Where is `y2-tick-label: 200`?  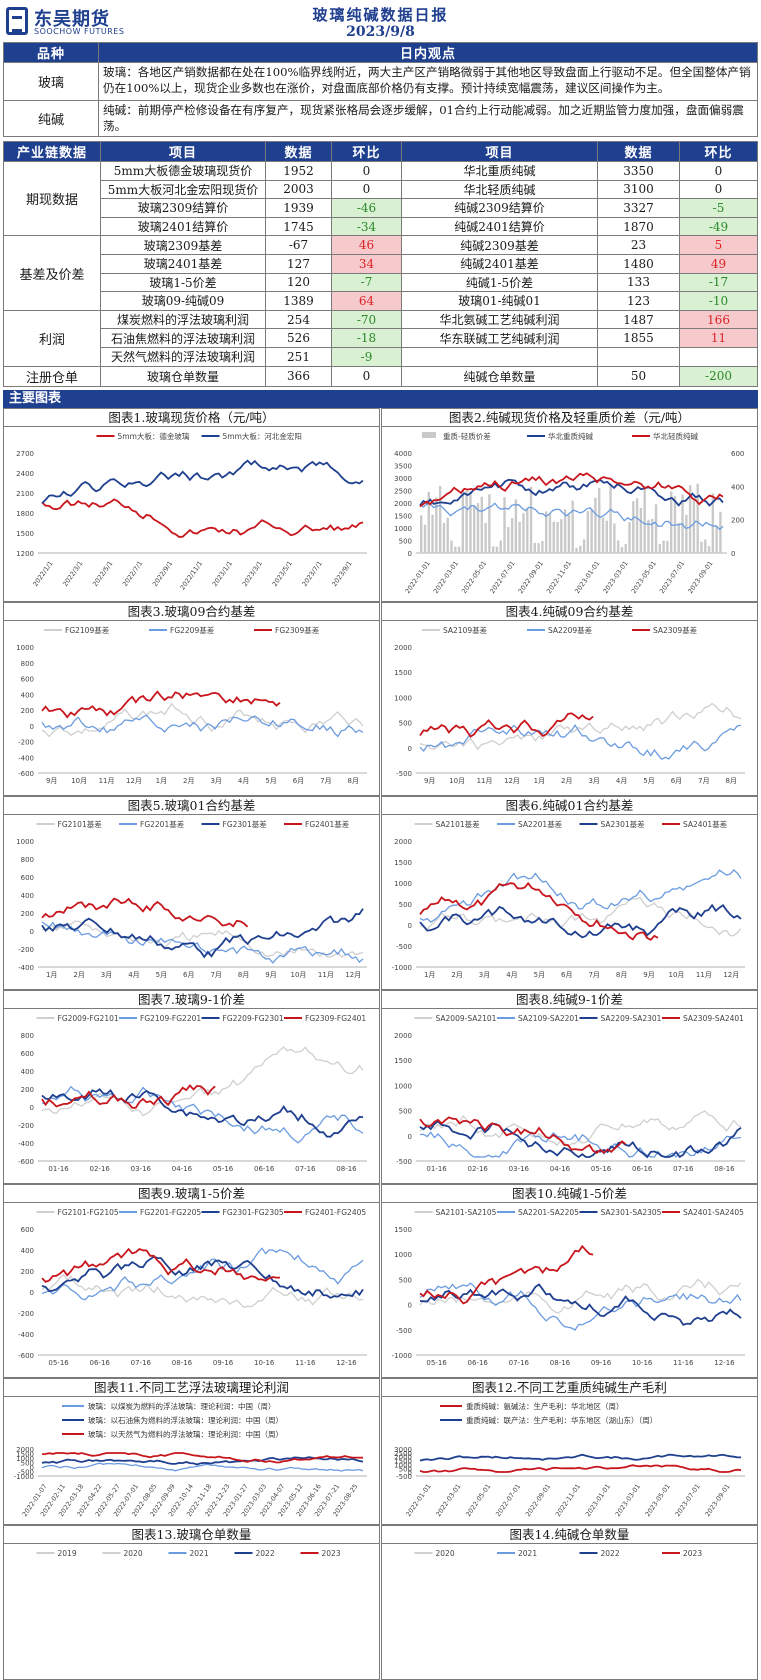 y2-tick-label: 200 is located at coordinates (737, 521).